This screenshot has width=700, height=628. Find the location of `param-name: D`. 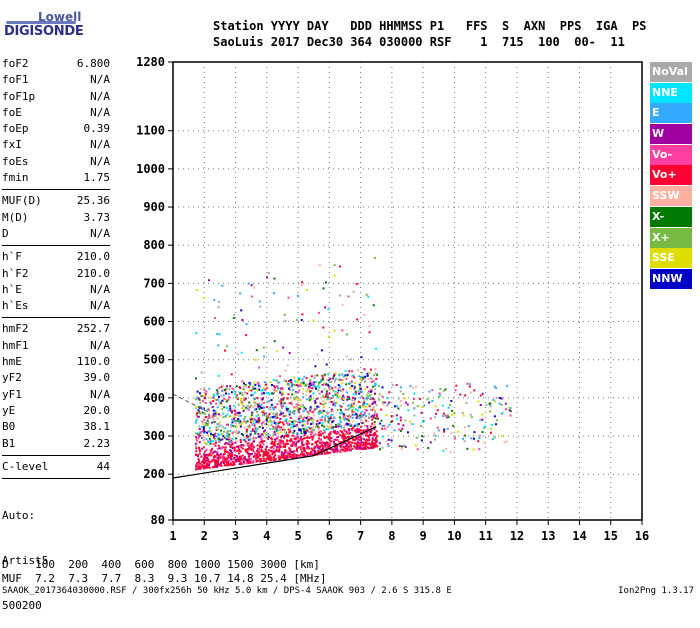

param-name: D is located at coordinates (5, 233).